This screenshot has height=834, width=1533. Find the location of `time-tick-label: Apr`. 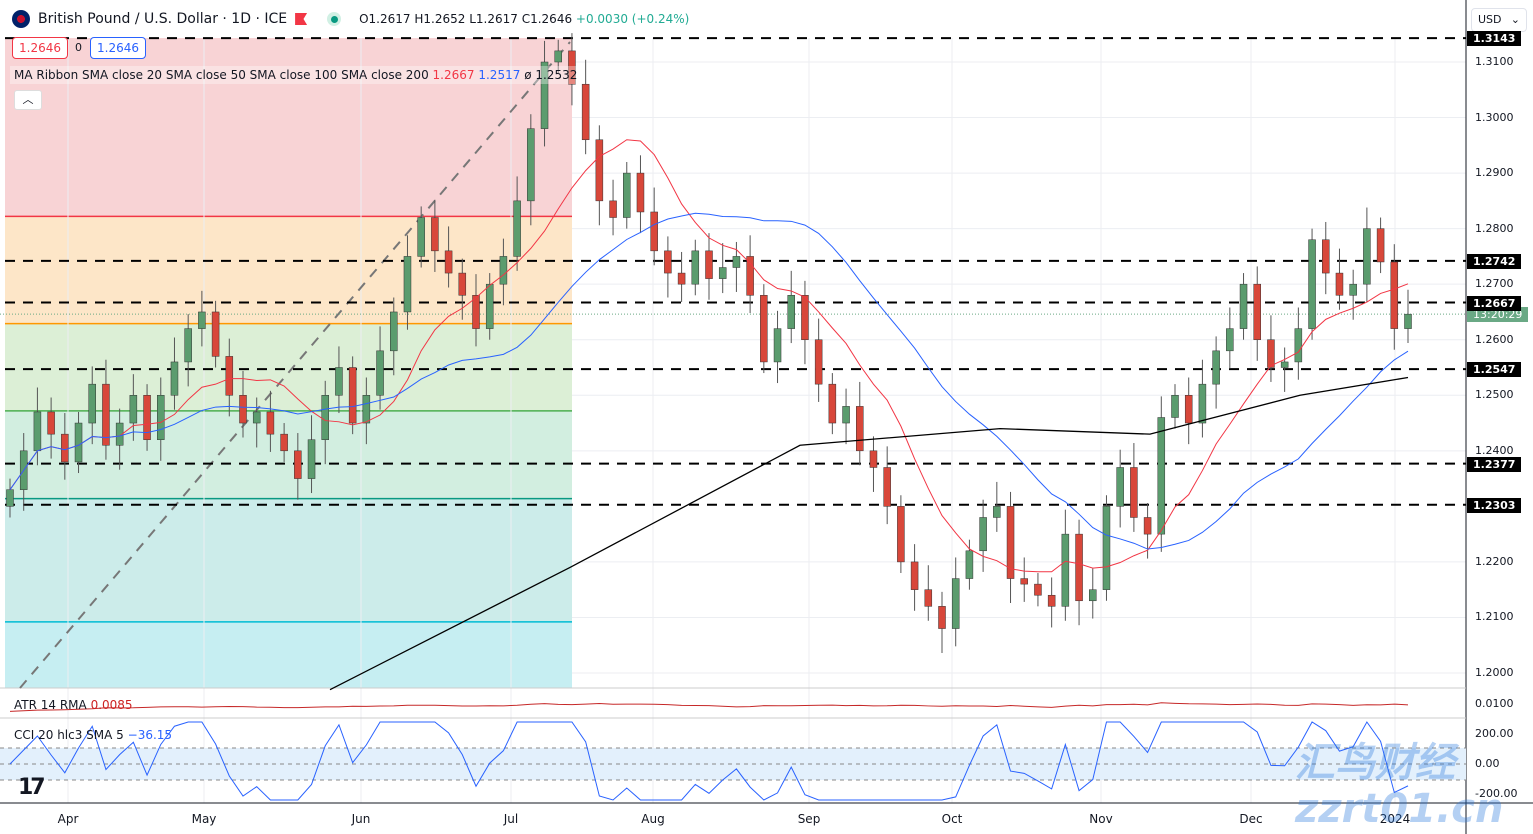

time-tick-label: Apr is located at coordinates (68, 819).